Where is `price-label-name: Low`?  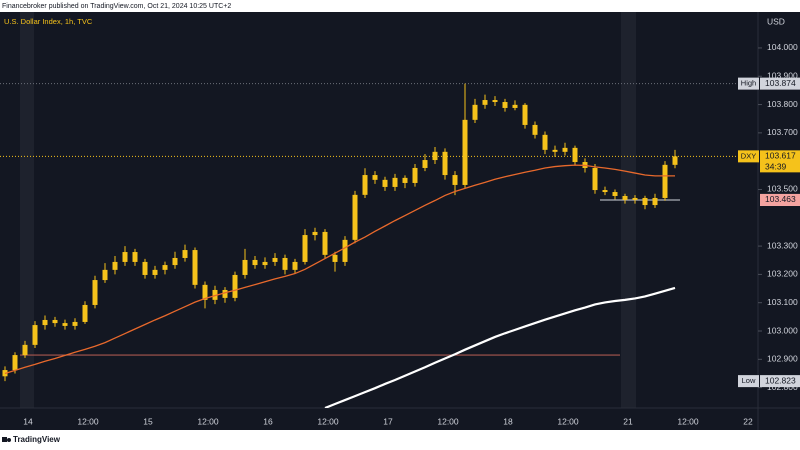 price-label-name: Low is located at coordinates (749, 380).